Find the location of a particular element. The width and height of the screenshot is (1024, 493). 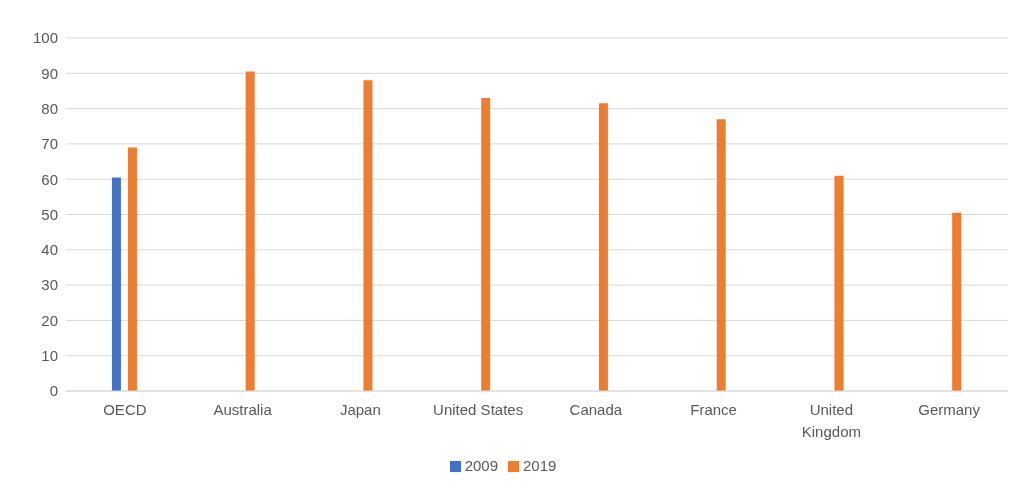

y-tick-label: 40 is located at coordinates (49, 250).